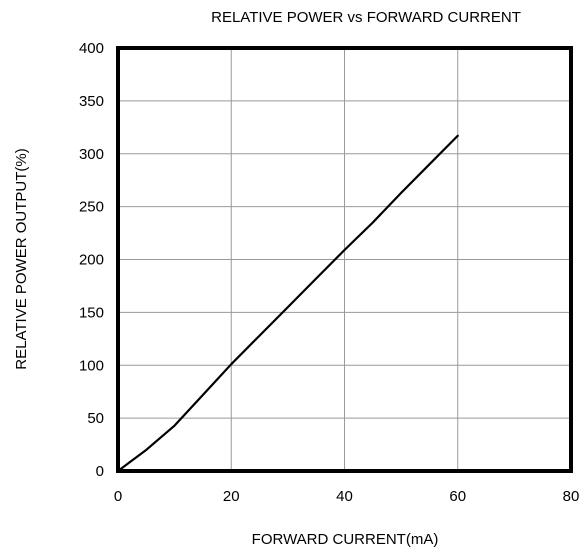  I want to click on x-tick-labels: 0 20 40 60 80, so click(347, 496).